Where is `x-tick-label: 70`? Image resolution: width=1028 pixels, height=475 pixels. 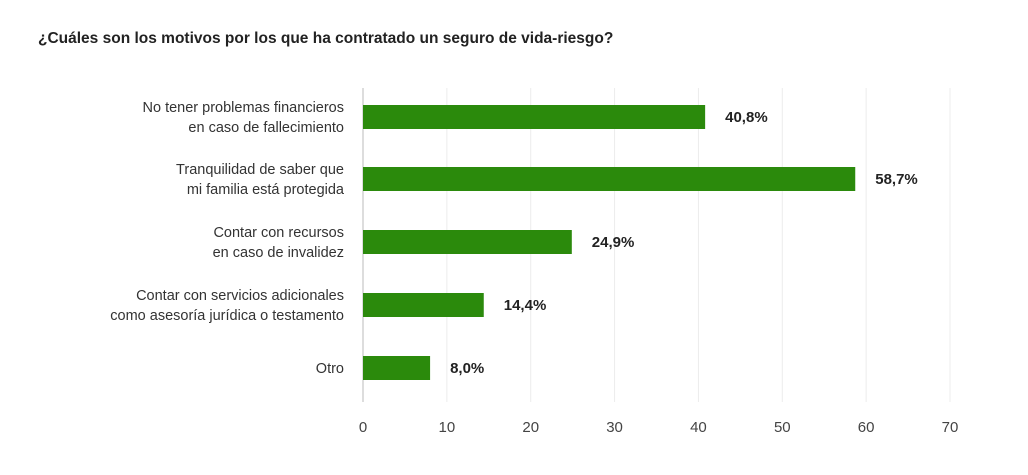 x-tick-label: 70 is located at coordinates (950, 427).